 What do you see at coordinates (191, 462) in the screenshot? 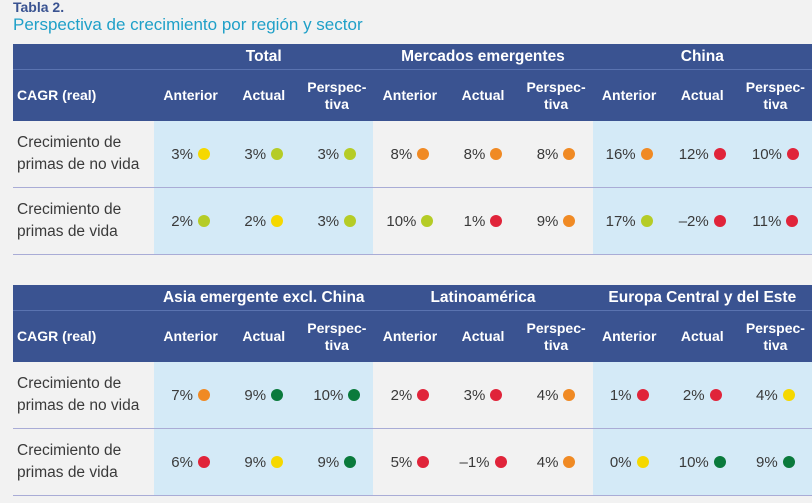
I see `value-cell: 6%` at bounding box center [191, 462].